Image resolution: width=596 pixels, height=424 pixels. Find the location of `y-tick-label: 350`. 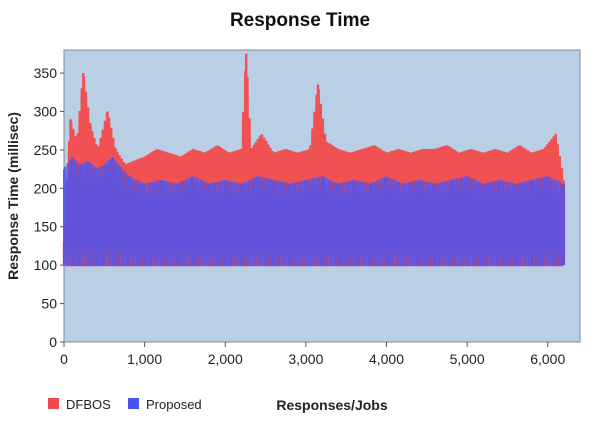

y-tick-label: 350 is located at coordinates (46, 73).